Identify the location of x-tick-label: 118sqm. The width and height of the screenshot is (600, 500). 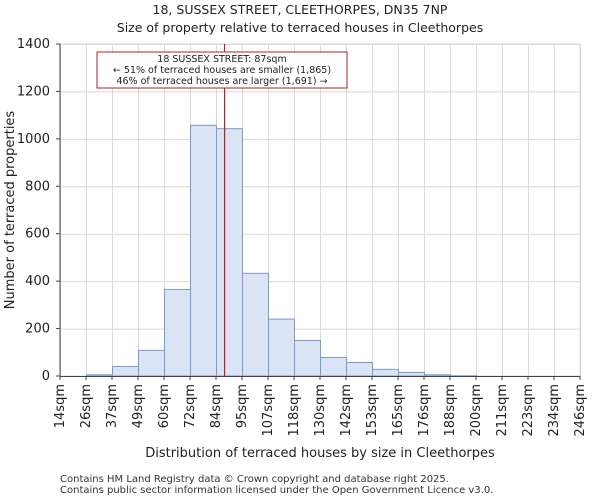
(294, 410).